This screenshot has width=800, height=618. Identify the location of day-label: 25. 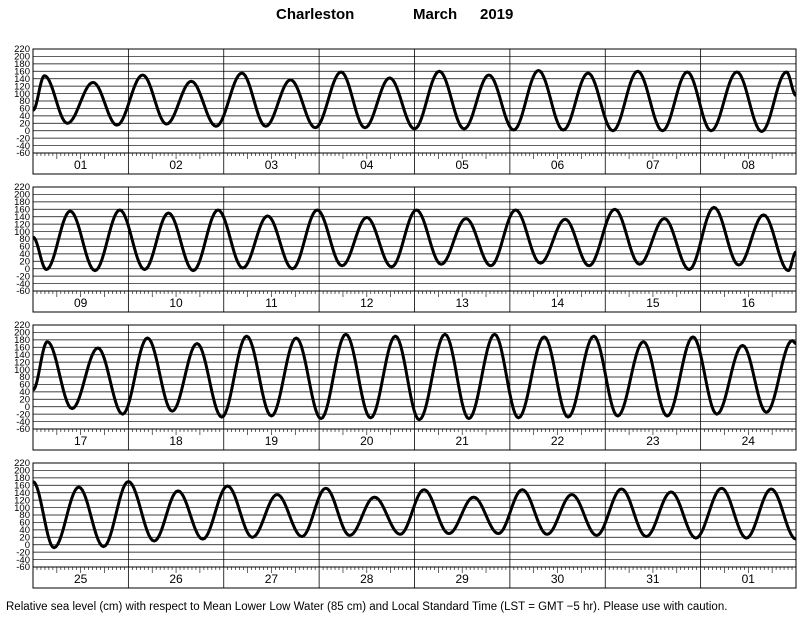
(81, 579).